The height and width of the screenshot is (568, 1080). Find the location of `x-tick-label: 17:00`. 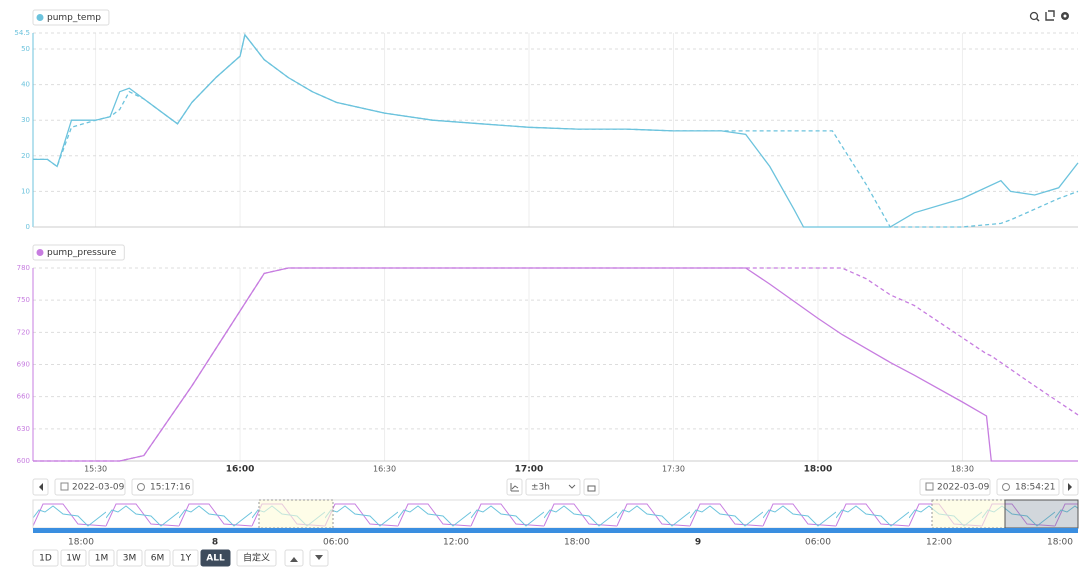

x-tick-label: 17:00 is located at coordinates (529, 470).